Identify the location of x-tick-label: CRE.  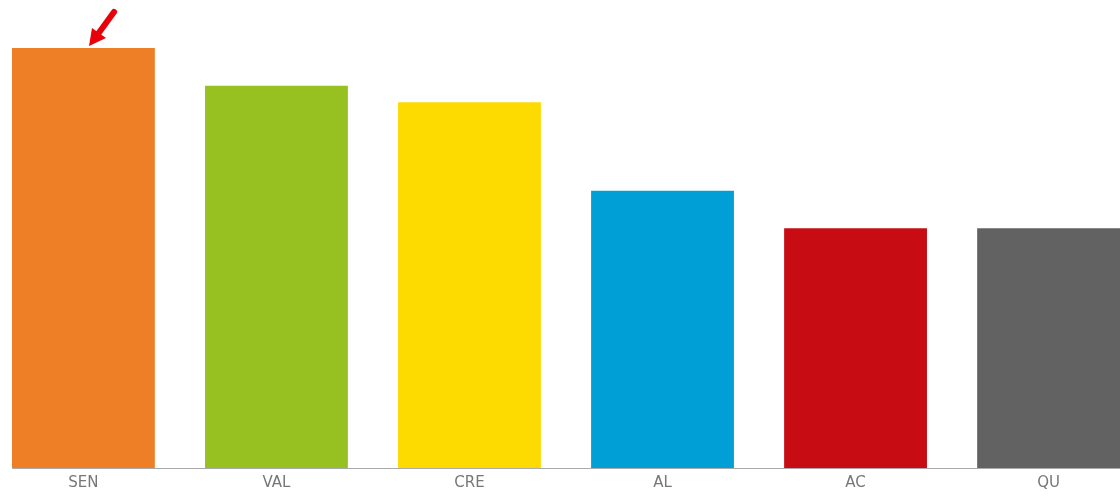
(469, 481).